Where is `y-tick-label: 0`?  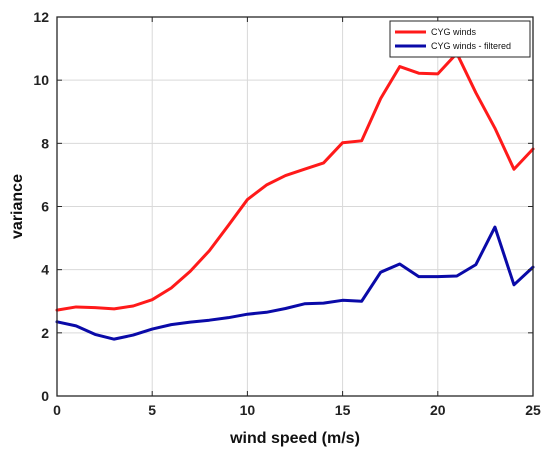
y-tick-label: 0 is located at coordinates (45, 396).